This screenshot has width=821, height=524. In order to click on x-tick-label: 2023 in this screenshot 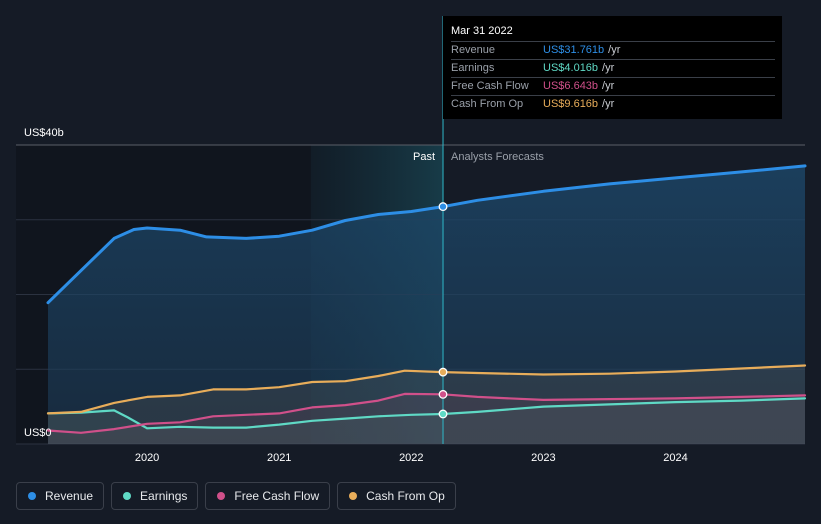, I will do `click(543, 458)`.